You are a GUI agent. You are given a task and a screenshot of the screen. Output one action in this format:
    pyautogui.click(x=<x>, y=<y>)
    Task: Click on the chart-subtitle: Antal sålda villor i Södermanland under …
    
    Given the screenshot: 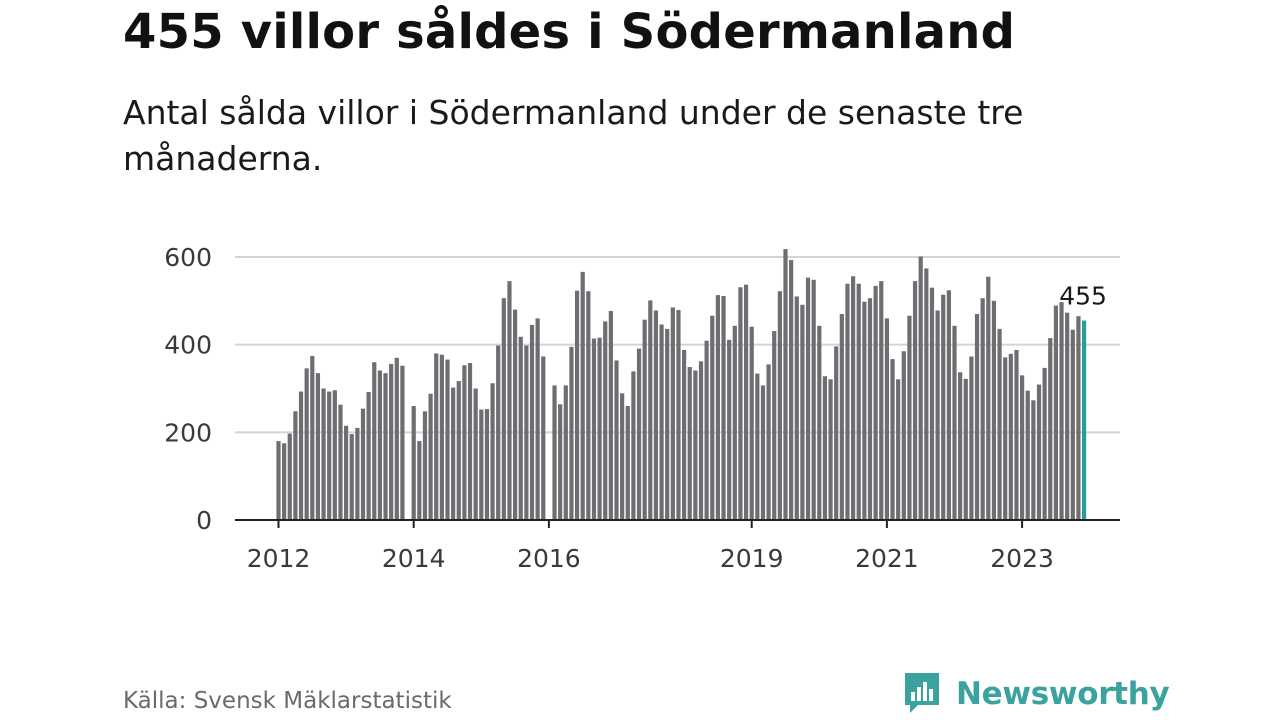 What is the action you would take?
    pyautogui.click(x=573, y=135)
    